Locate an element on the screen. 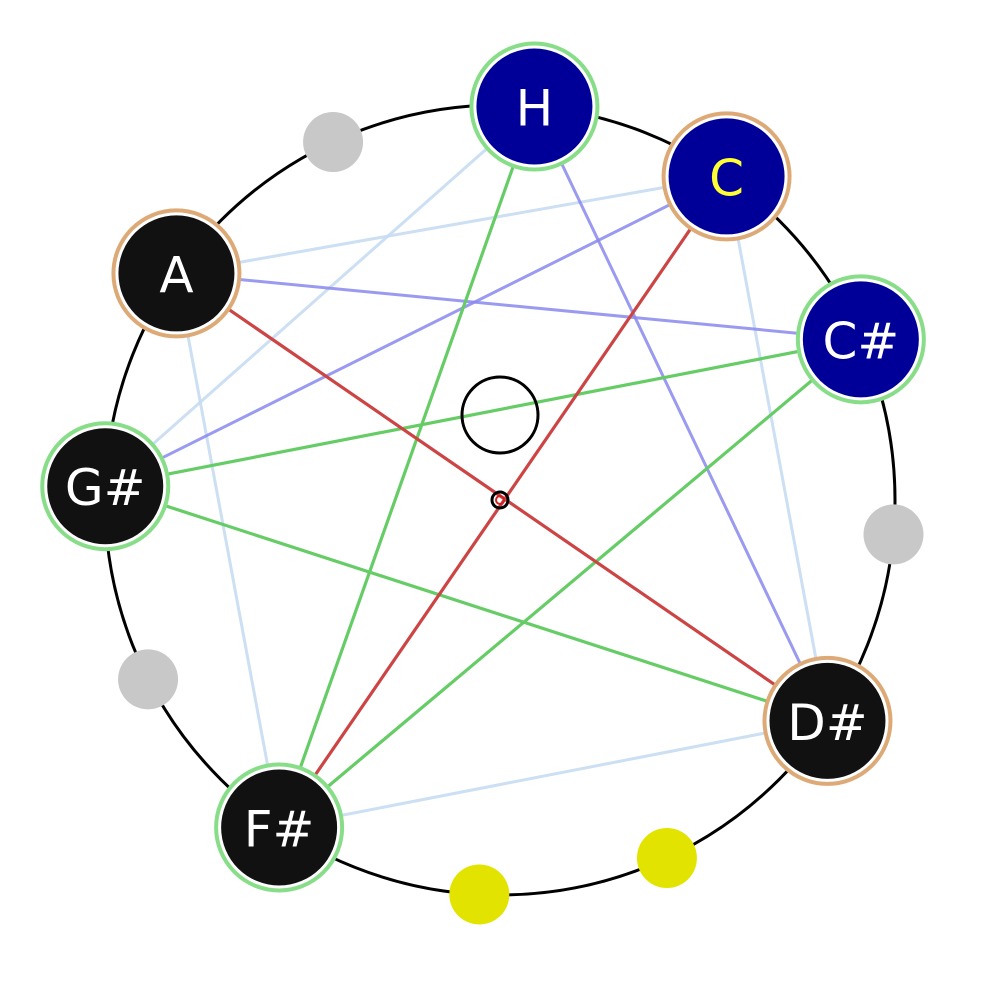 Image resolution: width=1000 pixels, height=1000 pixels. note-node-c: C is located at coordinates (726, 176).